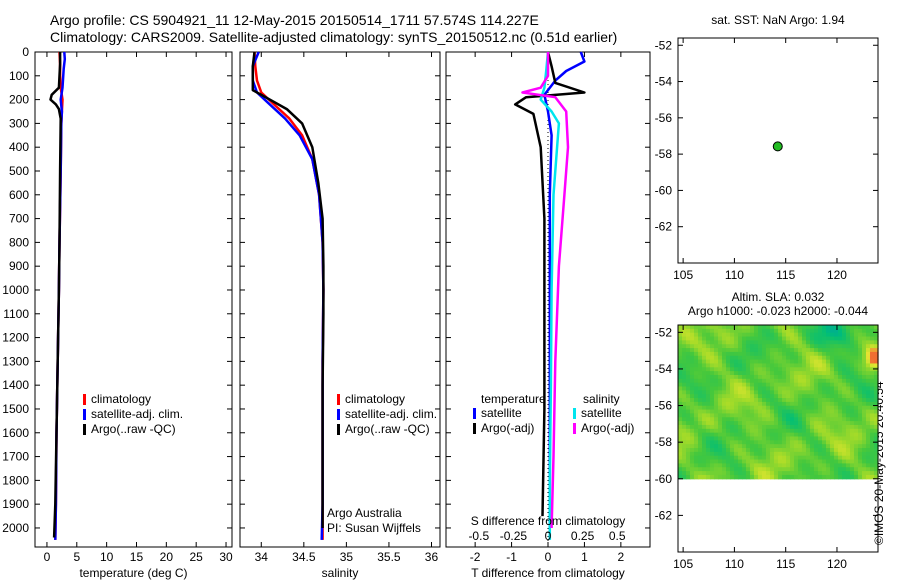 The height and width of the screenshot is (580, 900). Describe the element at coordinates (664, 406) in the screenshot. I see `altimetry-map-ytick-label: -56` at that location.